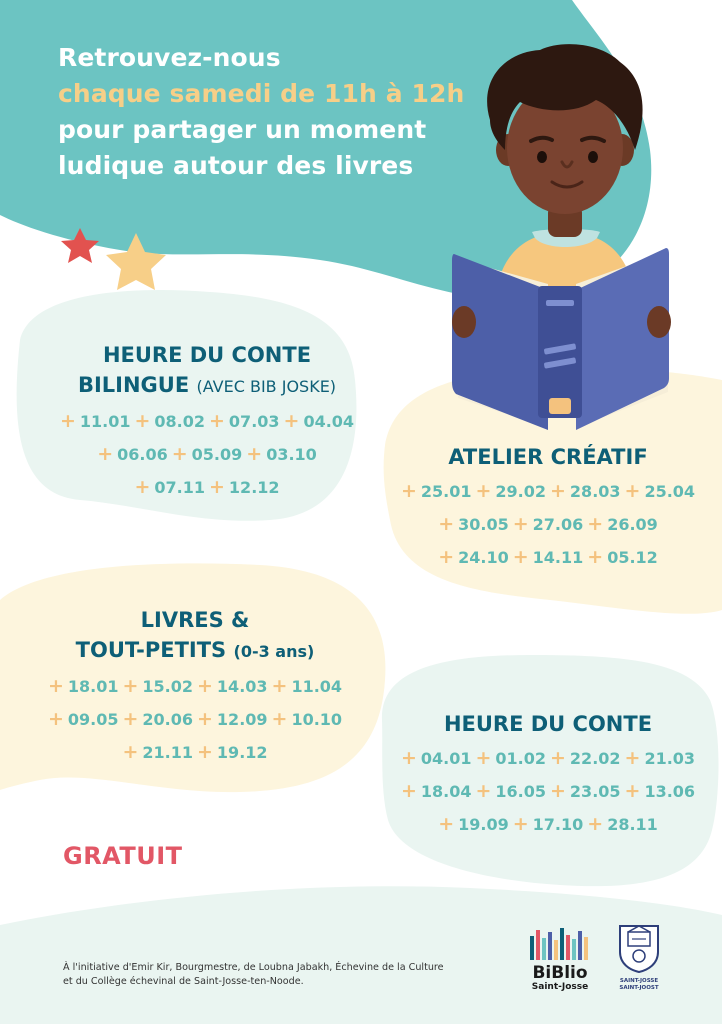  What do you see at coordinates (151, 650) in the screenshot?
I see `section-title-line-2: TOUT-PETITS` at bounding box center [151, 650].